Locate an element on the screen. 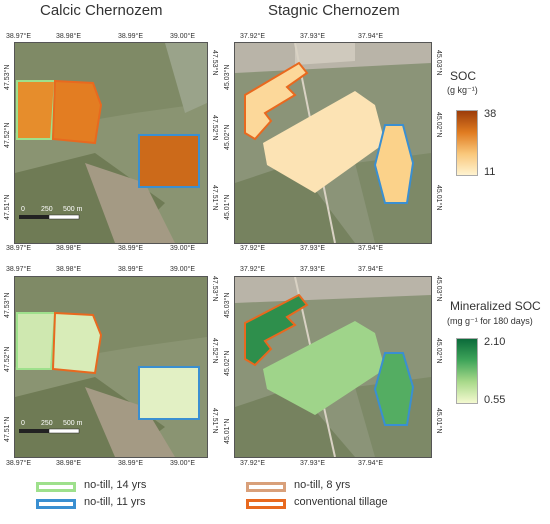  tick-y-47-53-right-2: 47.53°N is located at coordinates (214, 289).